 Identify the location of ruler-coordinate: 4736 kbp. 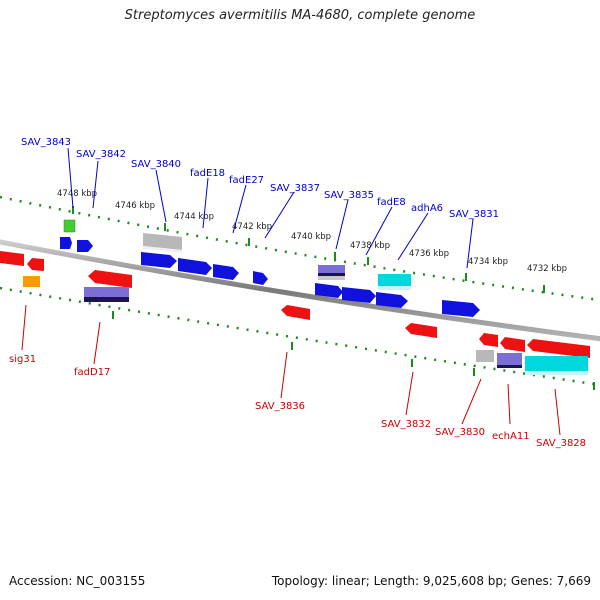
(429, 254).